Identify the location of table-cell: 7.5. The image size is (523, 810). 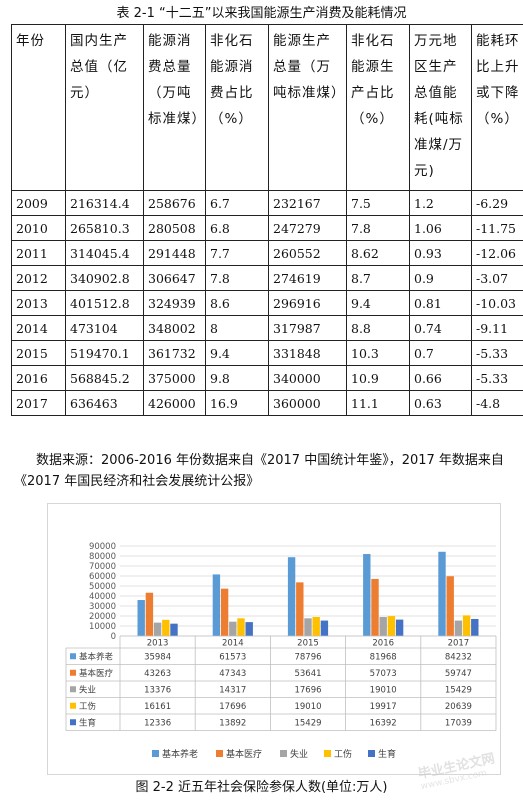
(378, 203).